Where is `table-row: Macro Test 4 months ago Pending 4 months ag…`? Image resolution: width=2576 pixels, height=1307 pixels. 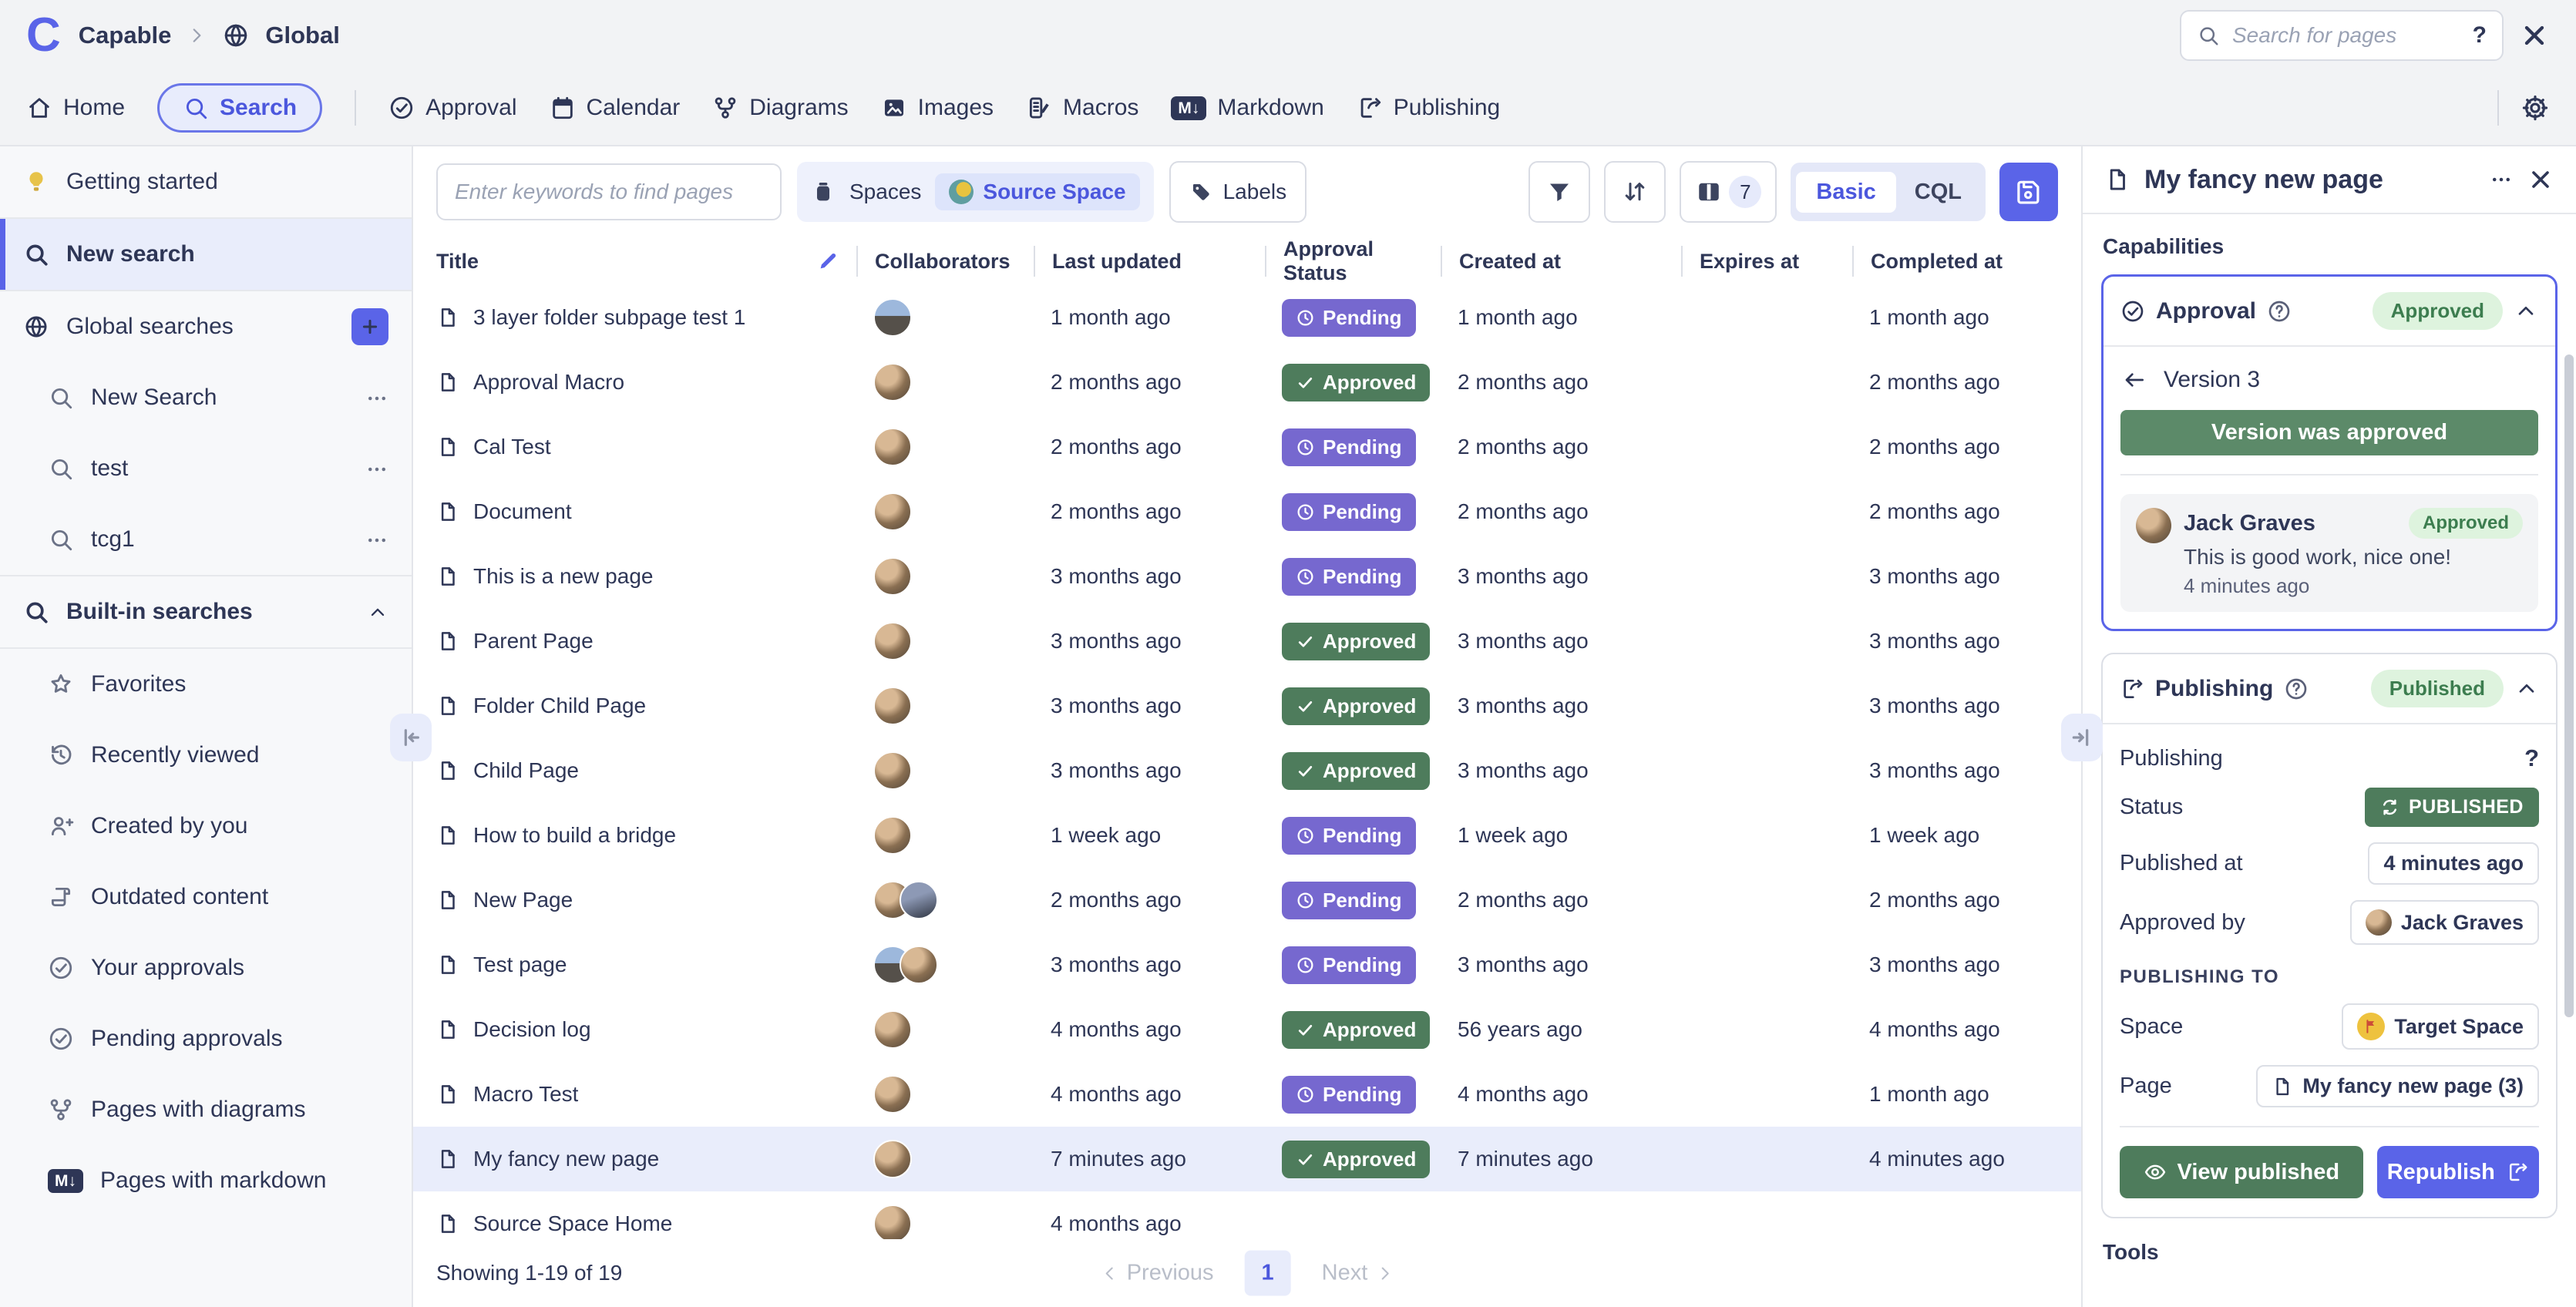 table-row: Macro Test 4 months ago Pending 4 months ag… is located at coordinates (1247, 1094).